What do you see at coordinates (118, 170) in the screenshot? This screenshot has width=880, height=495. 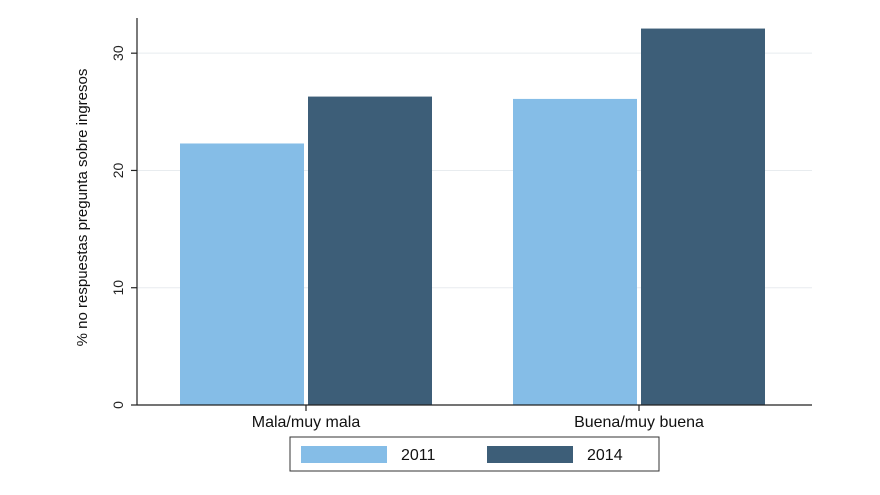 I see `y-tick-label: 20` at bounding box center [118, 170].